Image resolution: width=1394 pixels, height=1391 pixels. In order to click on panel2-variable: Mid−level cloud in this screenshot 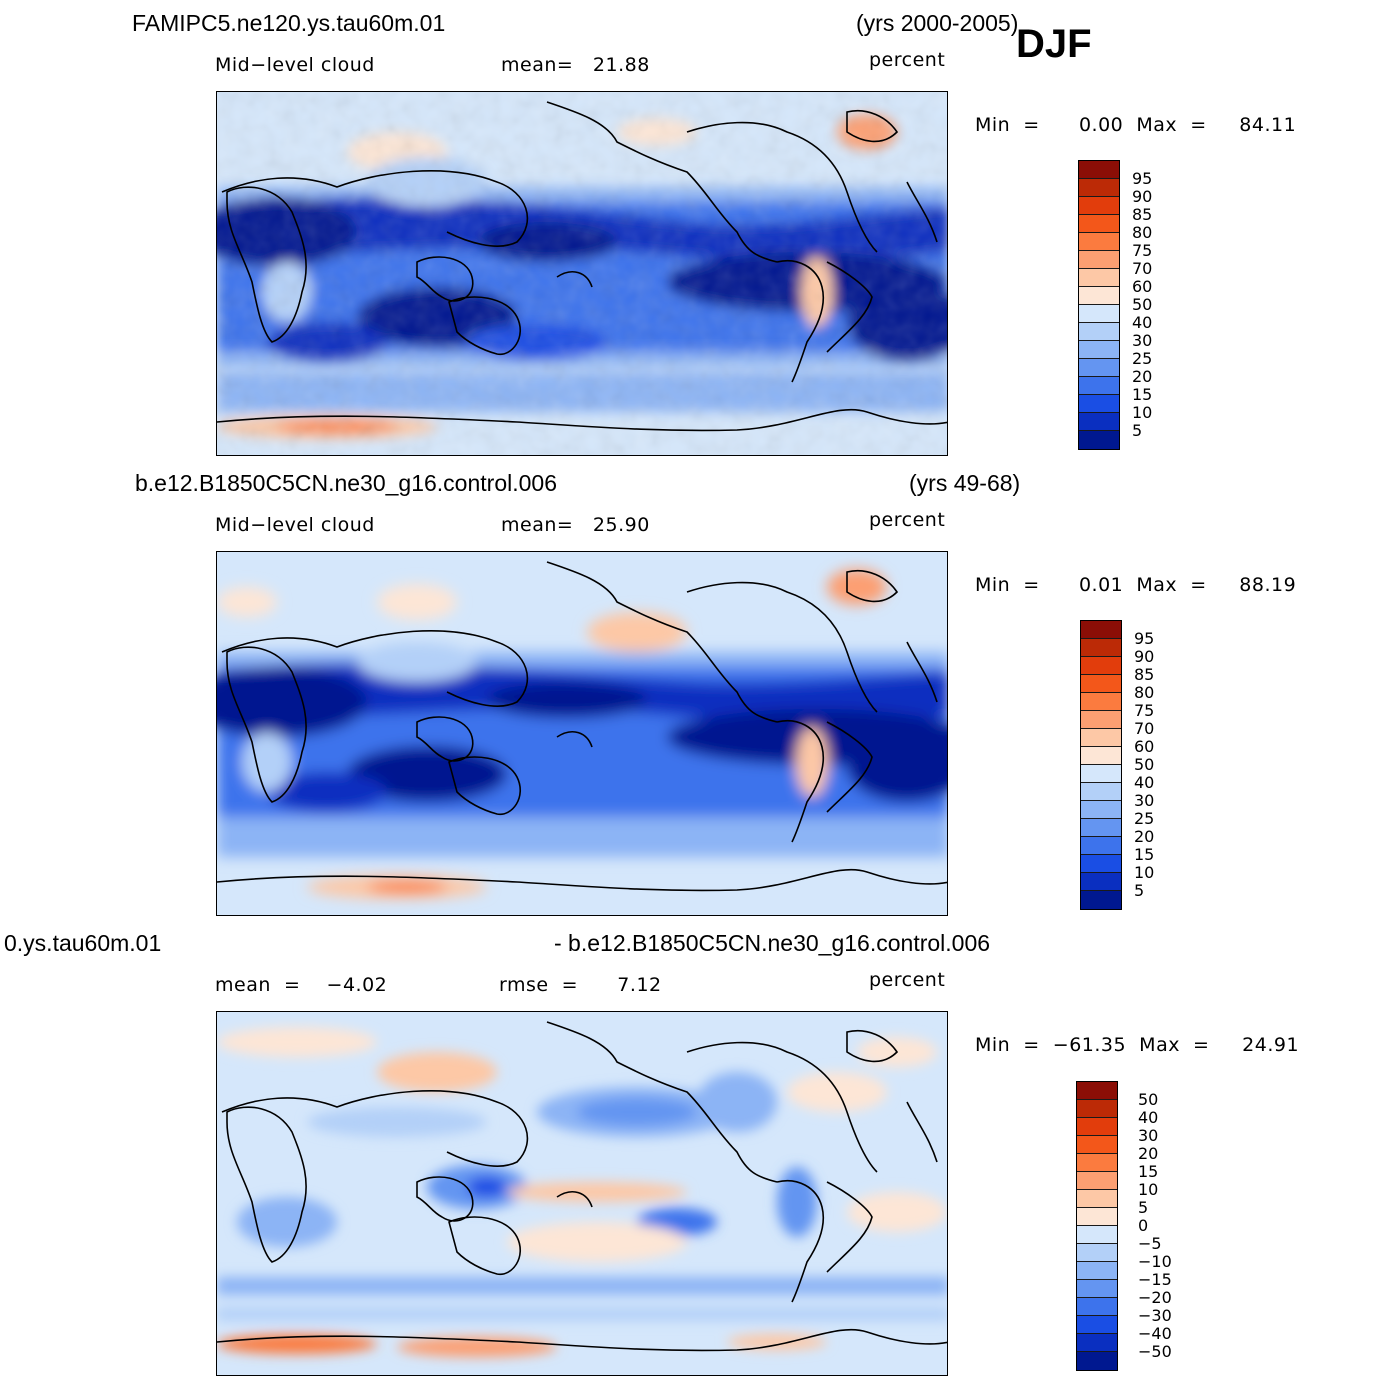, I will do `click(295, 525)`.